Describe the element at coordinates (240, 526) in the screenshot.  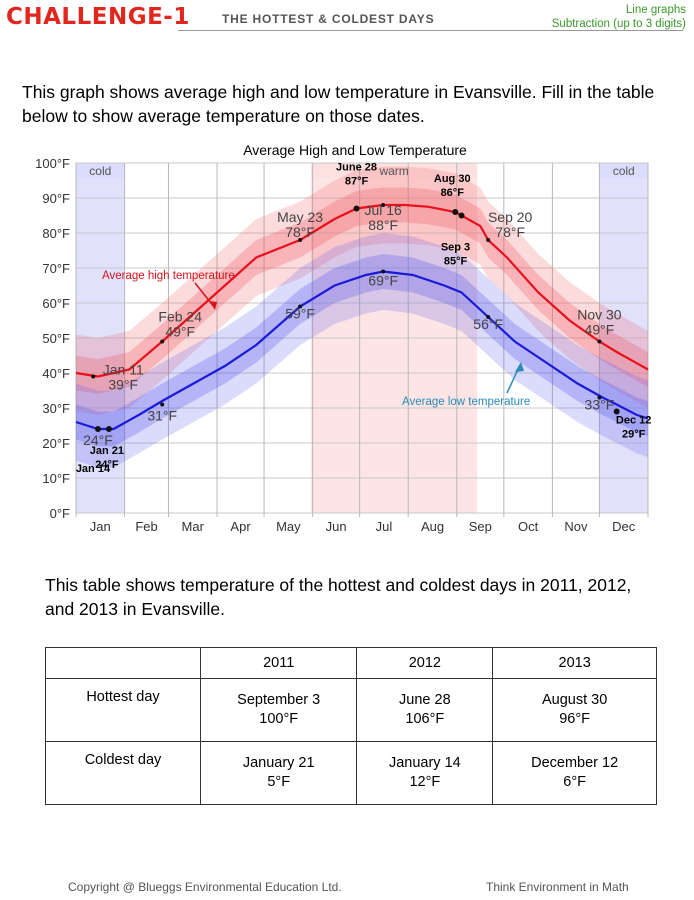
I see `x-tick-label: Apr` at that location.